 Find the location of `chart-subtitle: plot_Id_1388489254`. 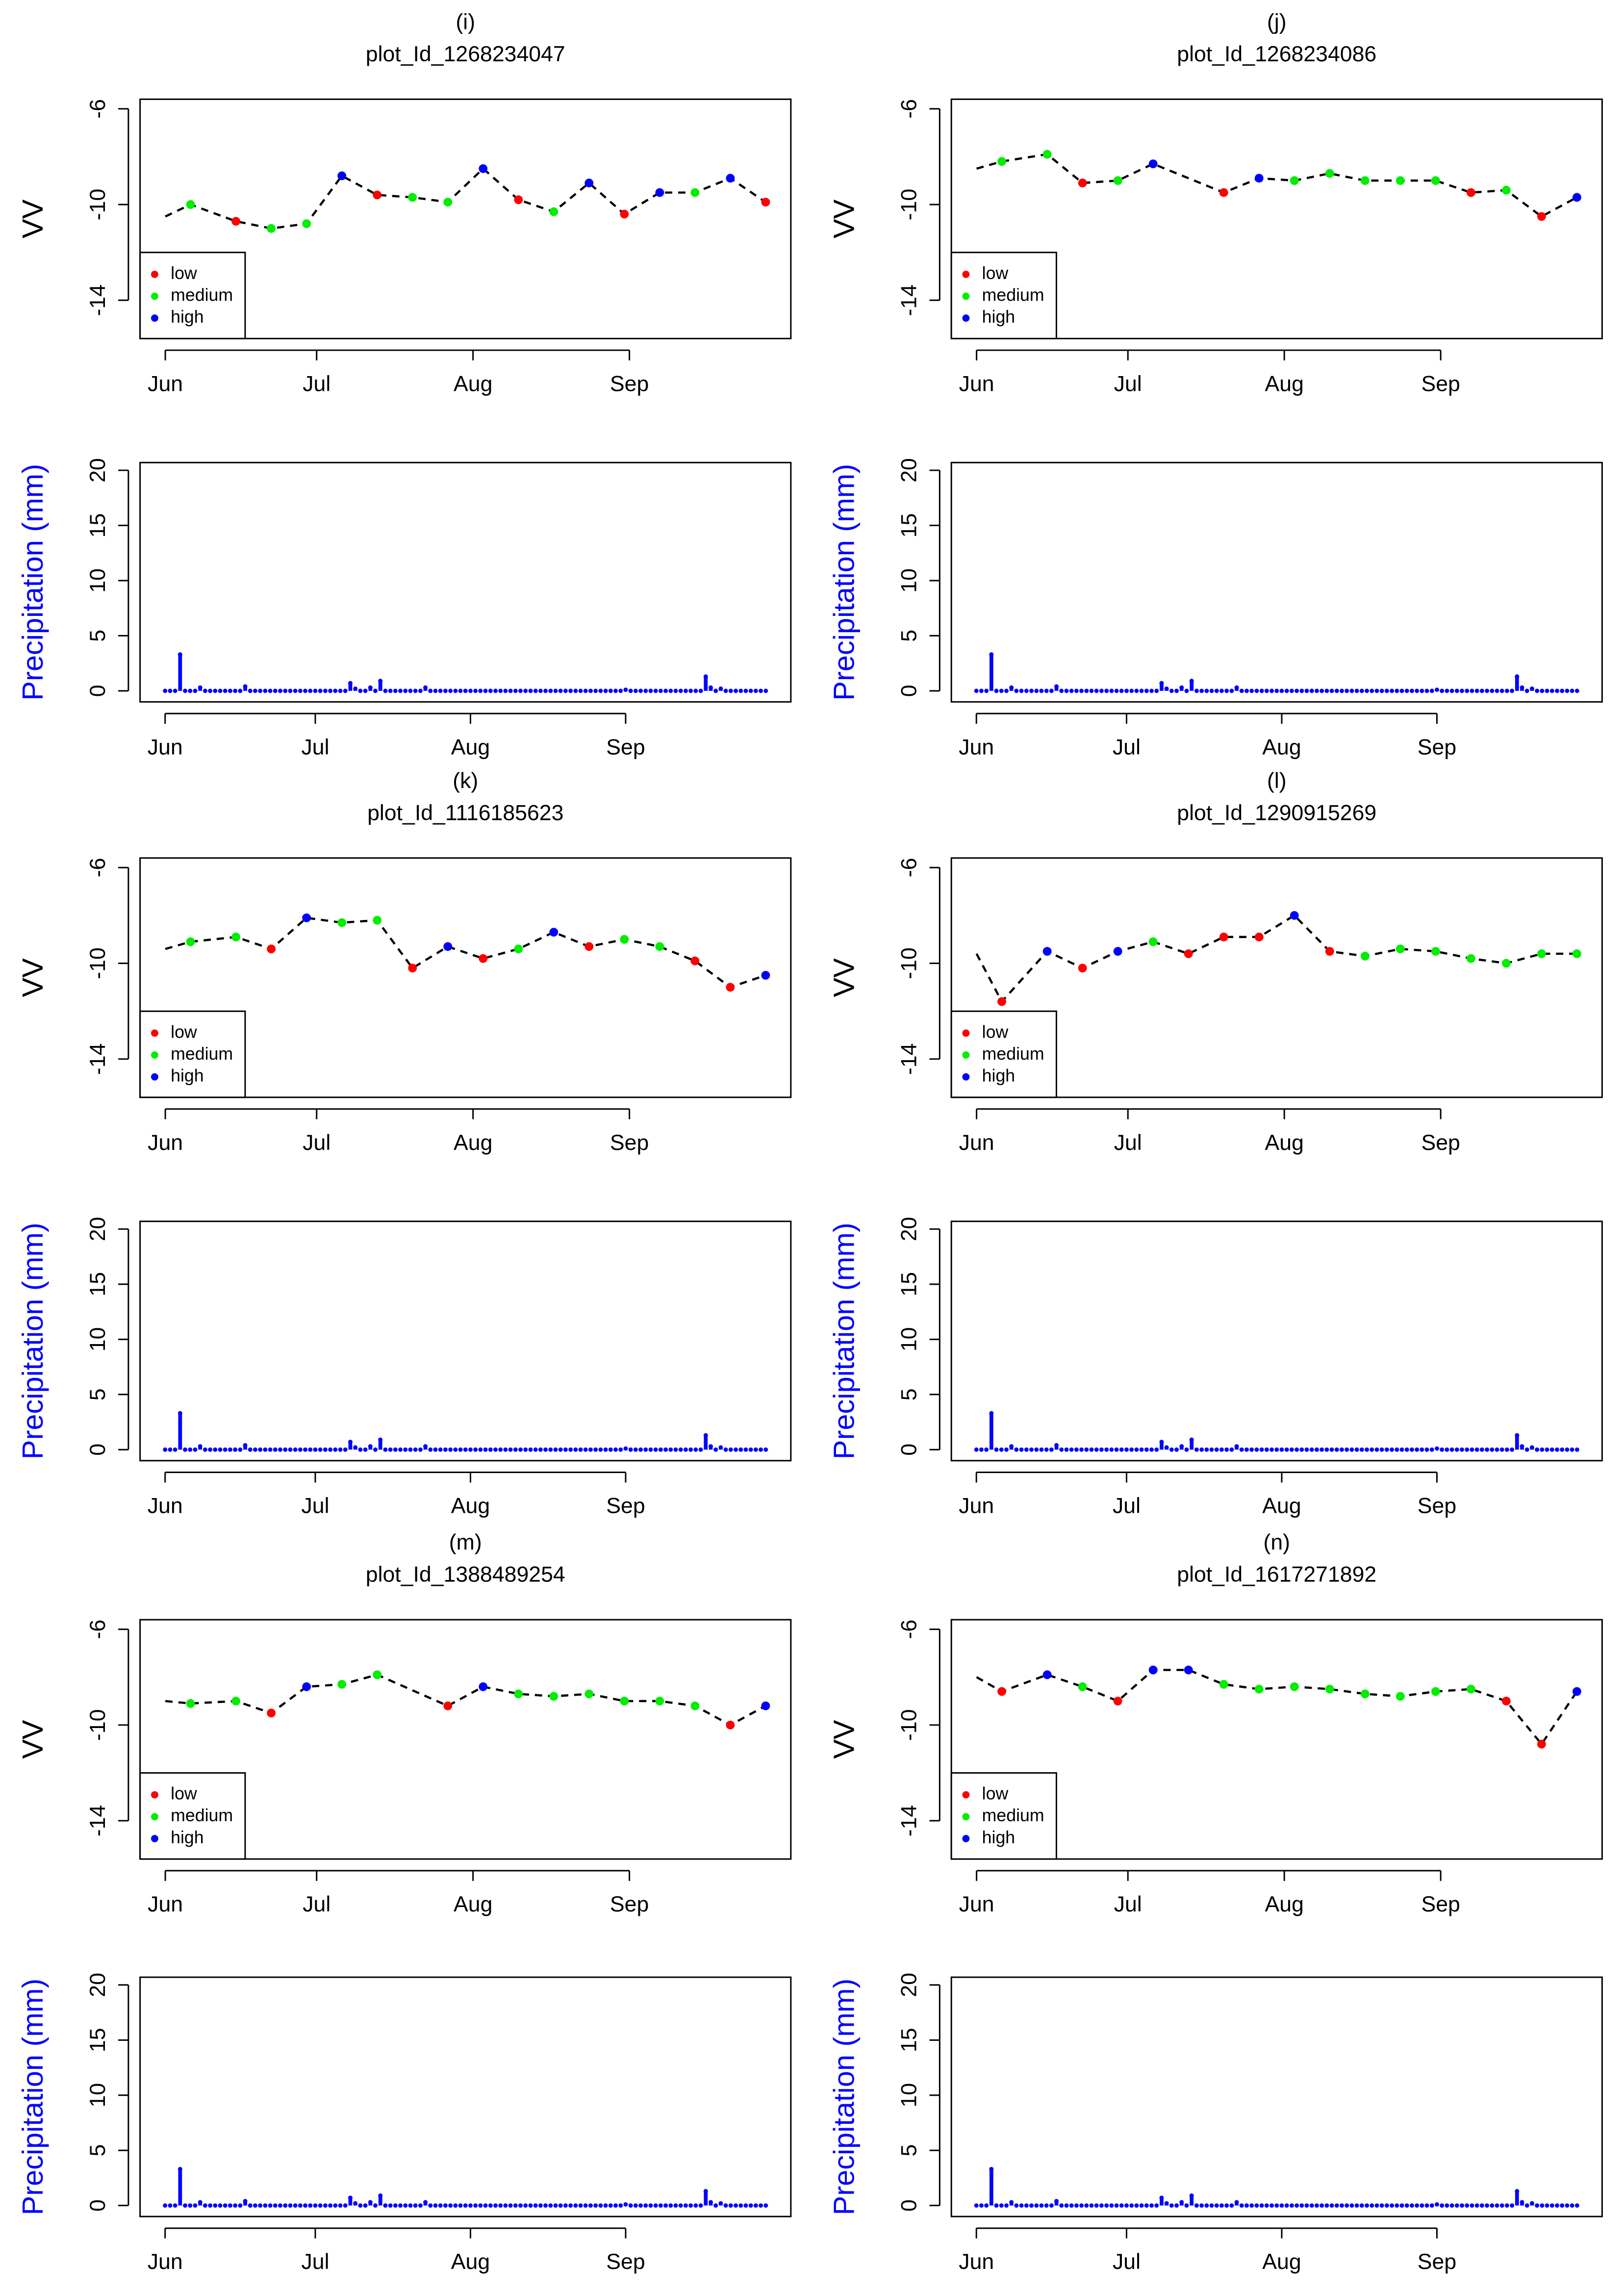

chart-subtitle: plot_Id_1388489254 is located at coordinates (465, 1575).